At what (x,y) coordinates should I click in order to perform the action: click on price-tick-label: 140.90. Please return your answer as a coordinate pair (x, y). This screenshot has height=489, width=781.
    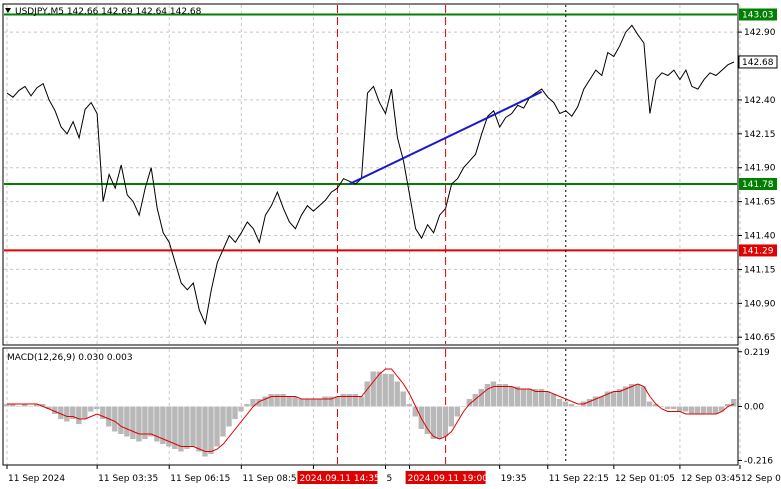
    Looking at the image, I should click on (760, 304).